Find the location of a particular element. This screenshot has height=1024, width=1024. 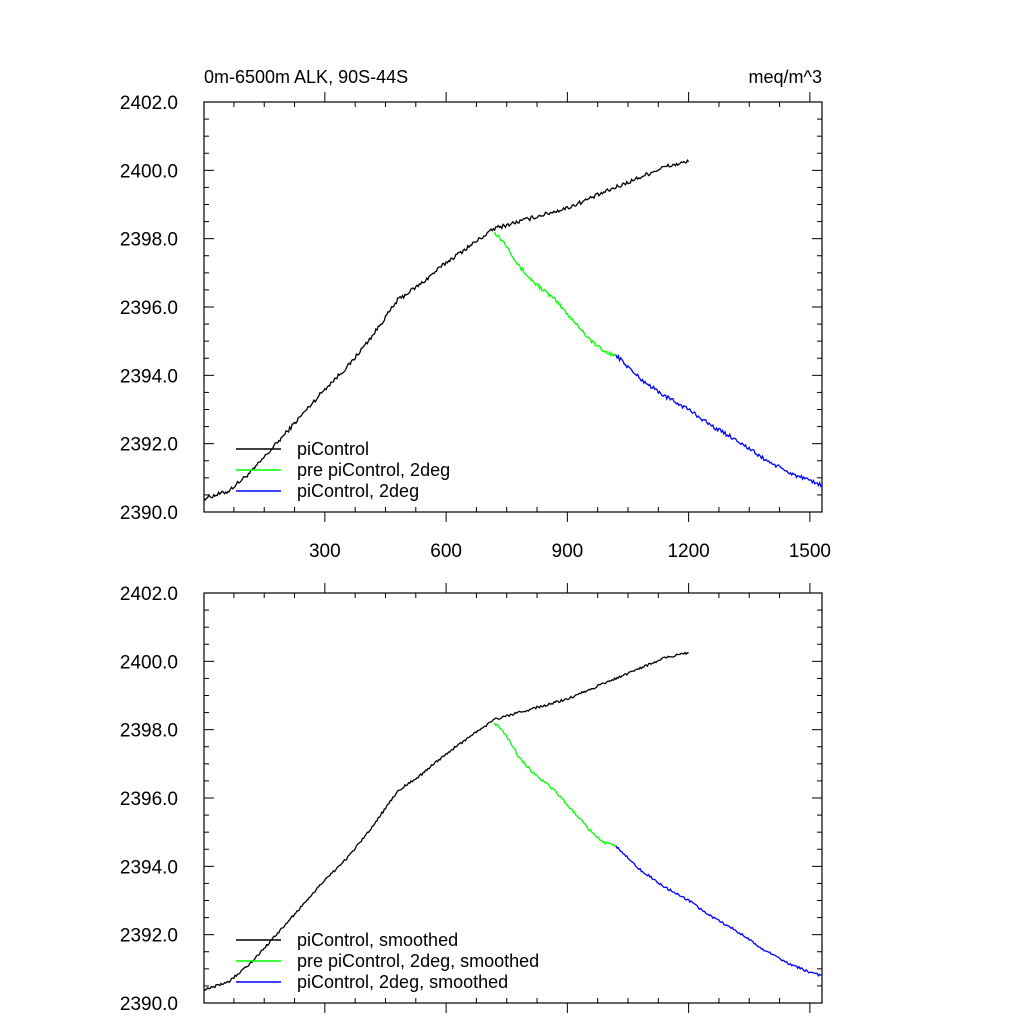

x-tick-label: 300 is located at coordinates (325, 551).